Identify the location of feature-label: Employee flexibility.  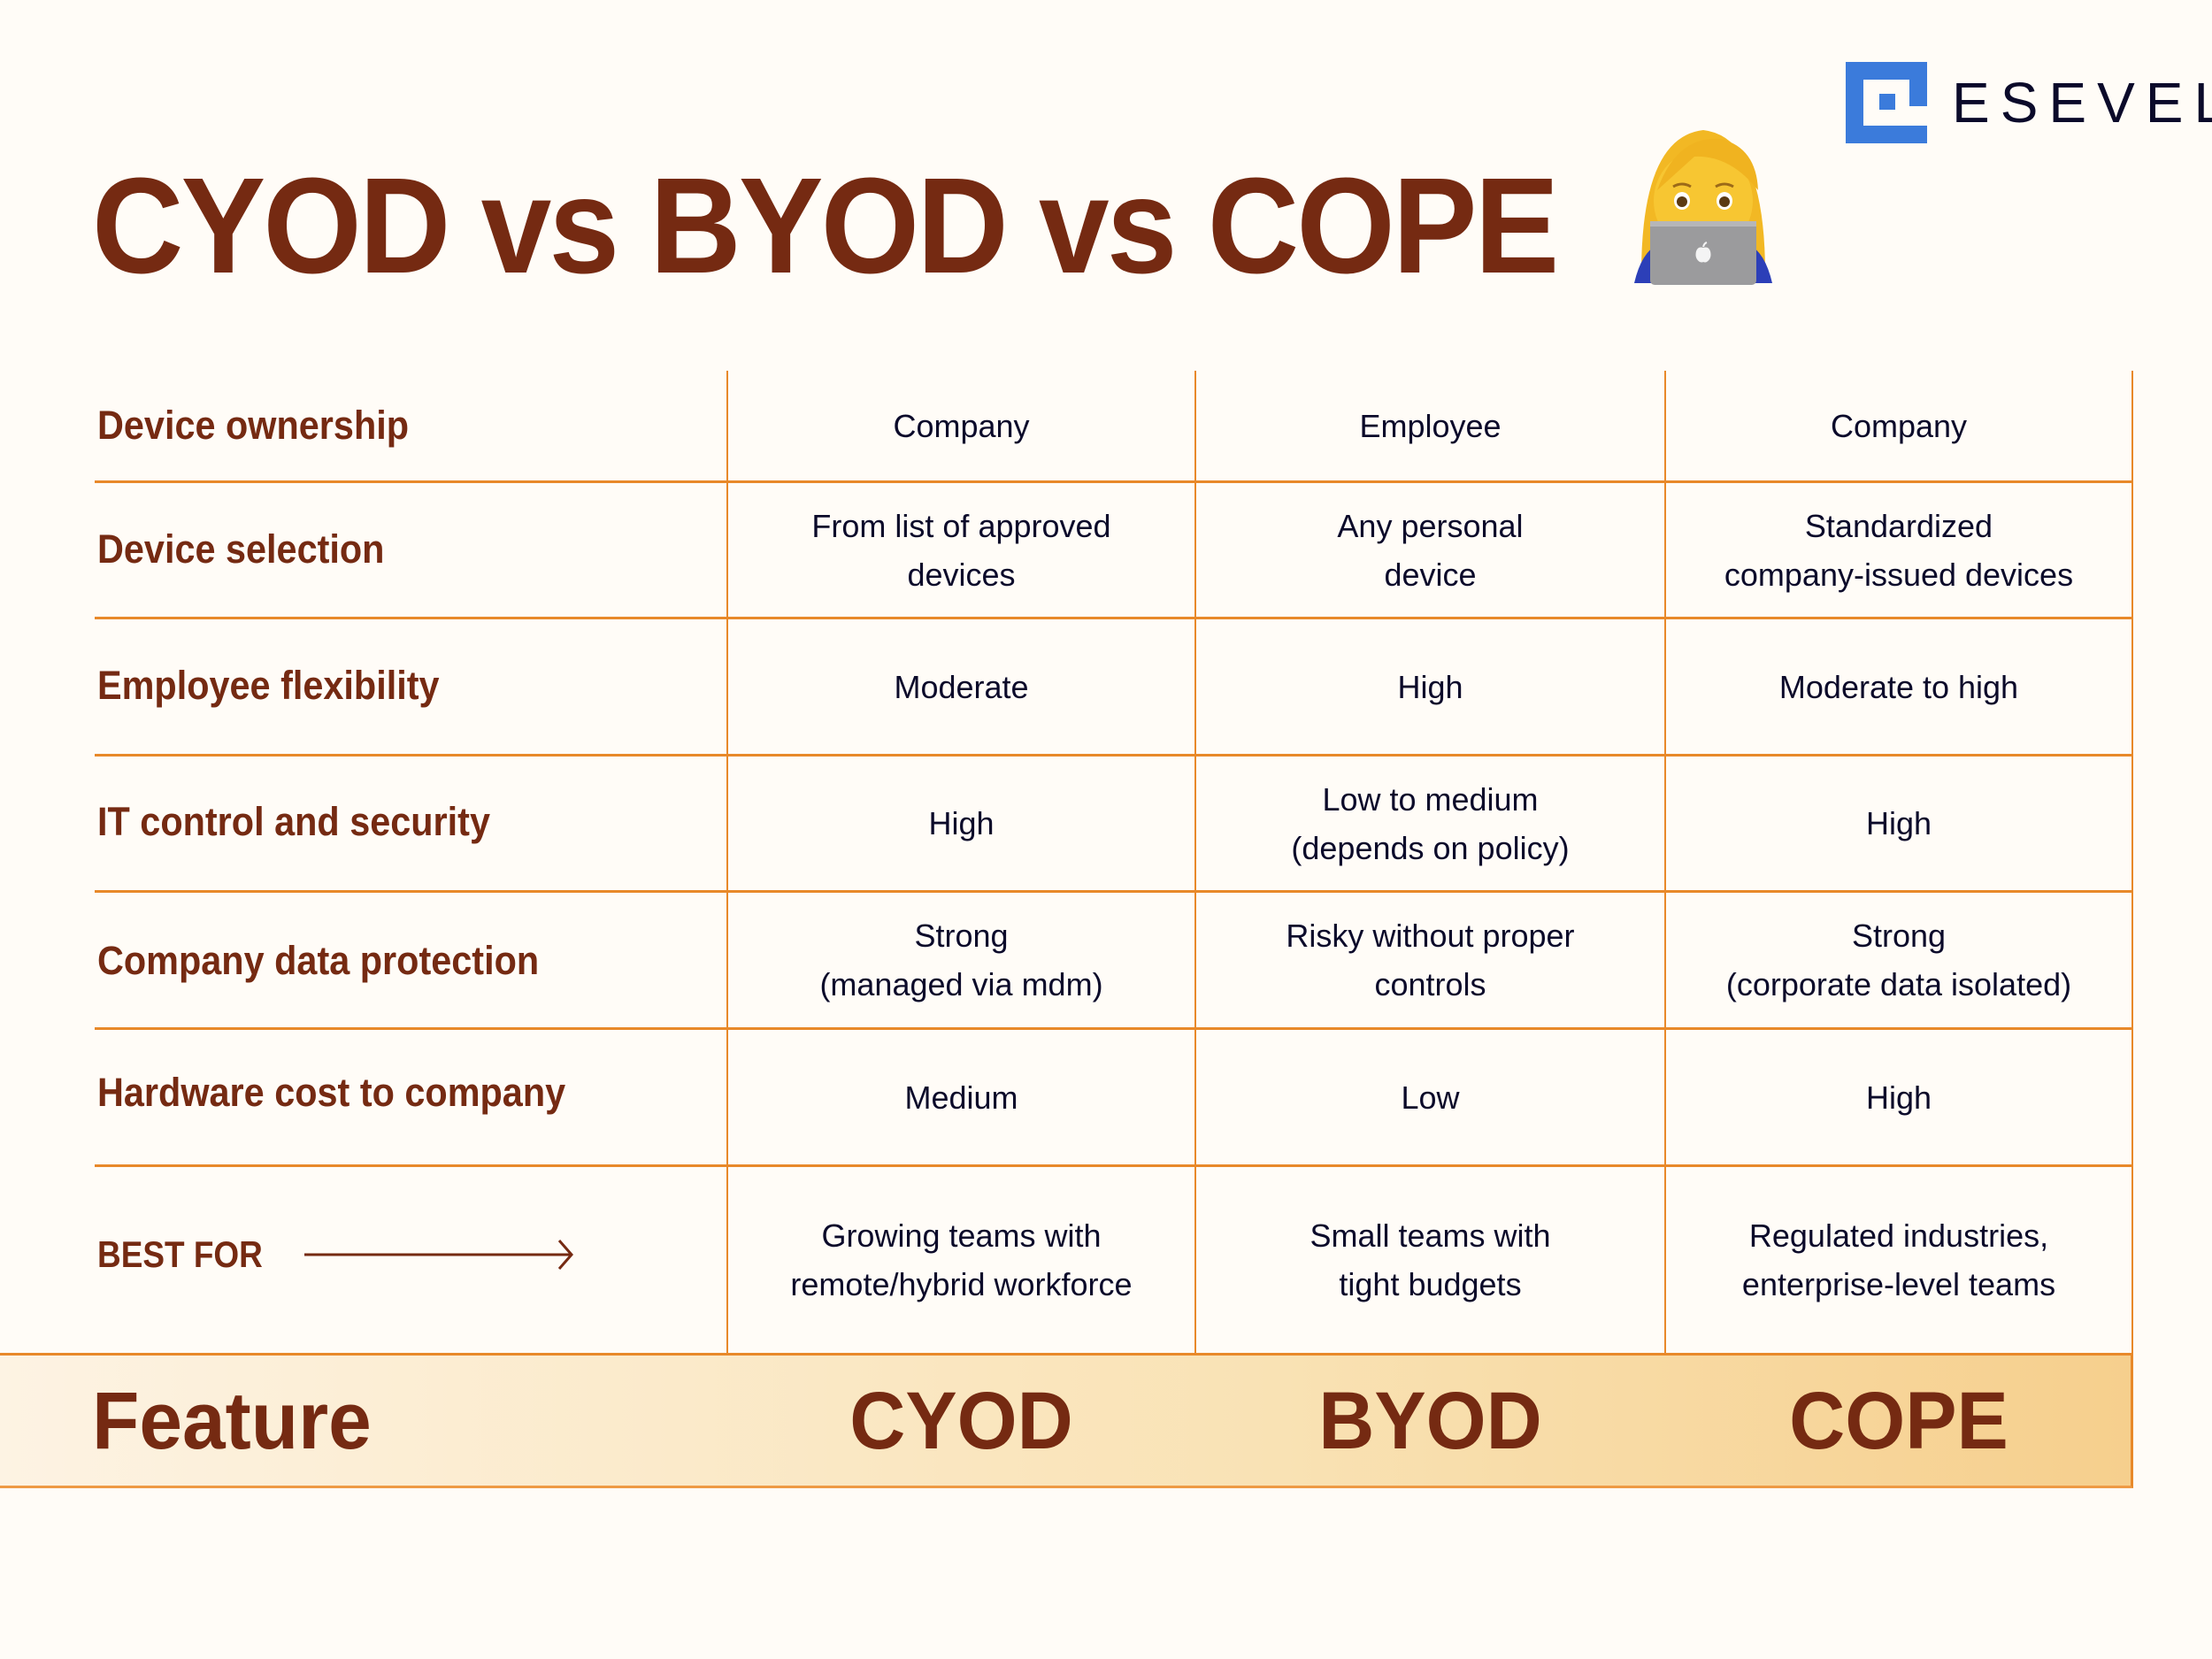
(268, 686).